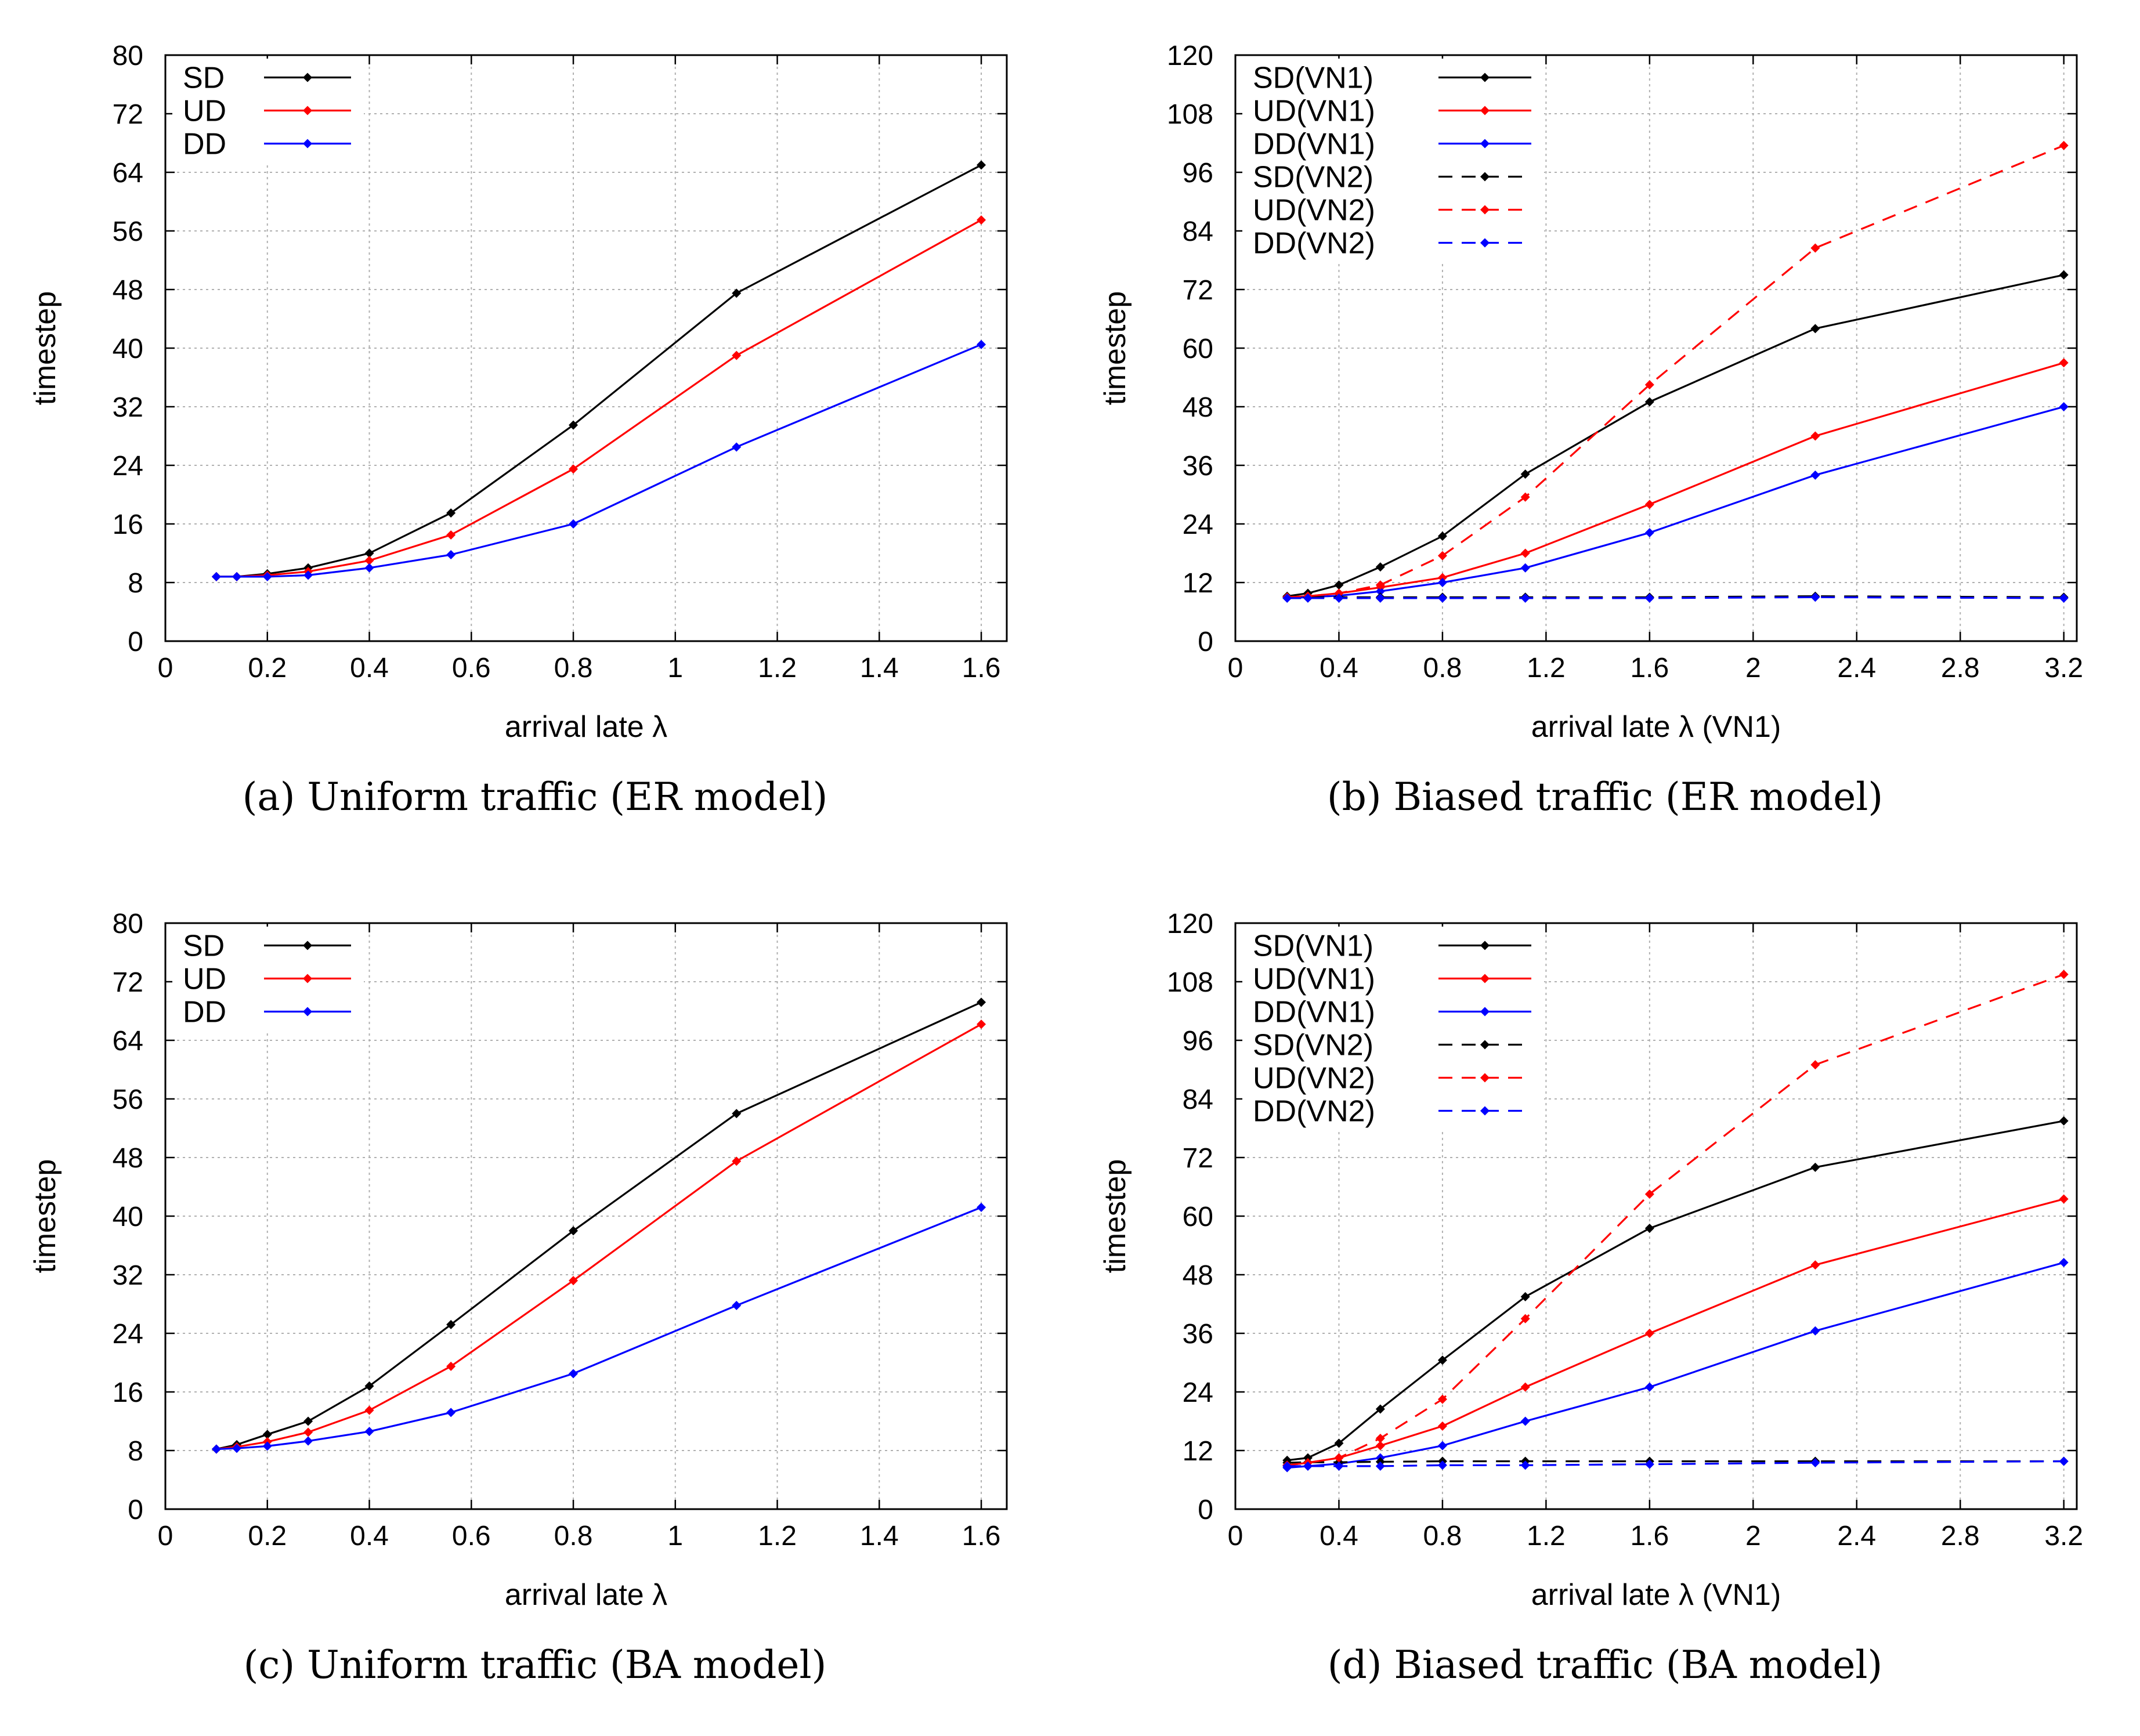 The height and width of the screenshot is (1736, 2140). I want to click on series-dd-vn2, so click(1675, 597).